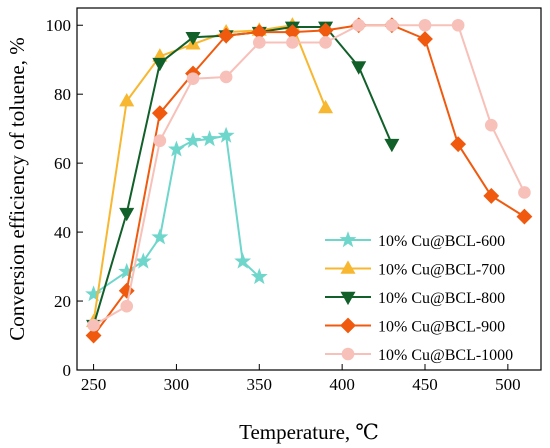  What do you see at coordinates (342, 384) in the screenshot?
I see `x-tick-label: 400` at bounding box center [342, 384].